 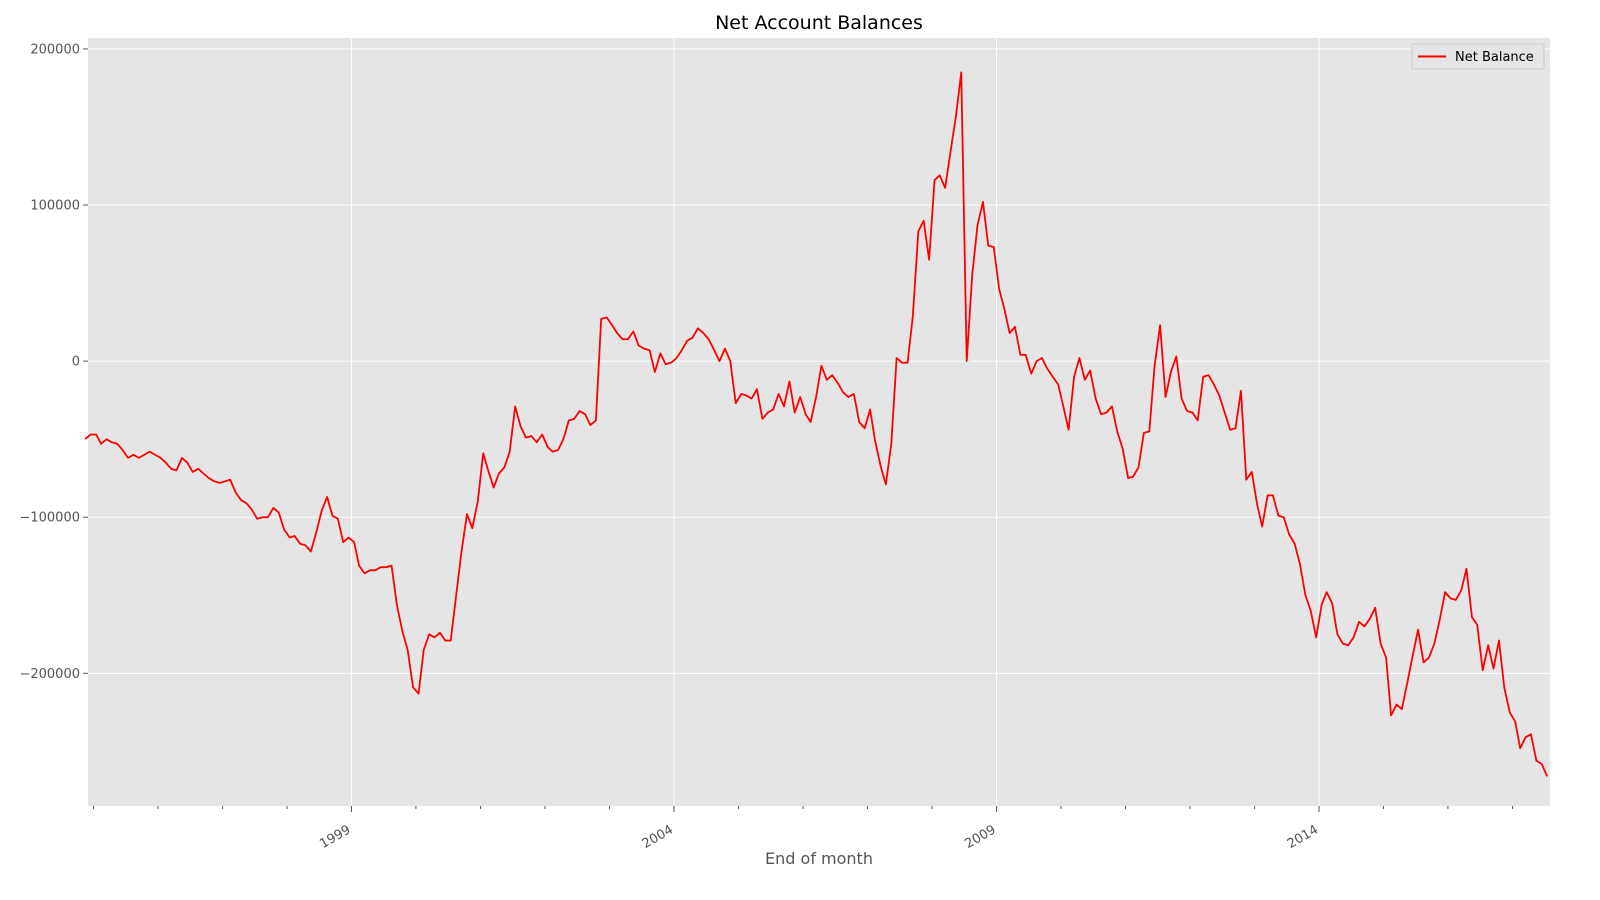 I want to click on y-tick-label: −200000, so click(x=49, y=674).